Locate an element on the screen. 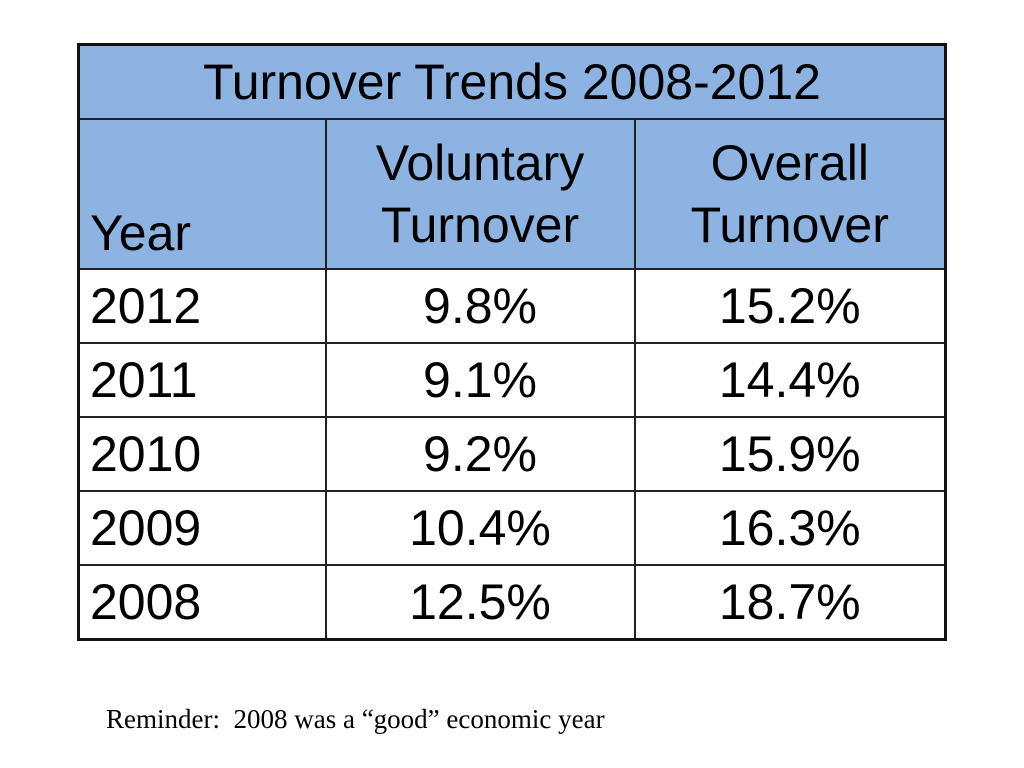  header-voluntary-line1: Voluntary is located at coordinates (480, 162).